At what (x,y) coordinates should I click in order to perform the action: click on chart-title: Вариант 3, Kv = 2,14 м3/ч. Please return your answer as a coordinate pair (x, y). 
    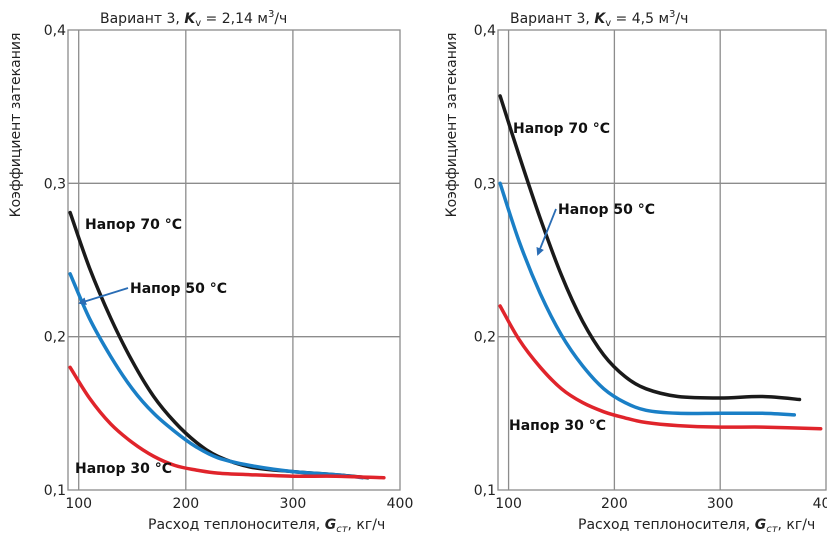
    Looking at the image, I should click on (193, 19).